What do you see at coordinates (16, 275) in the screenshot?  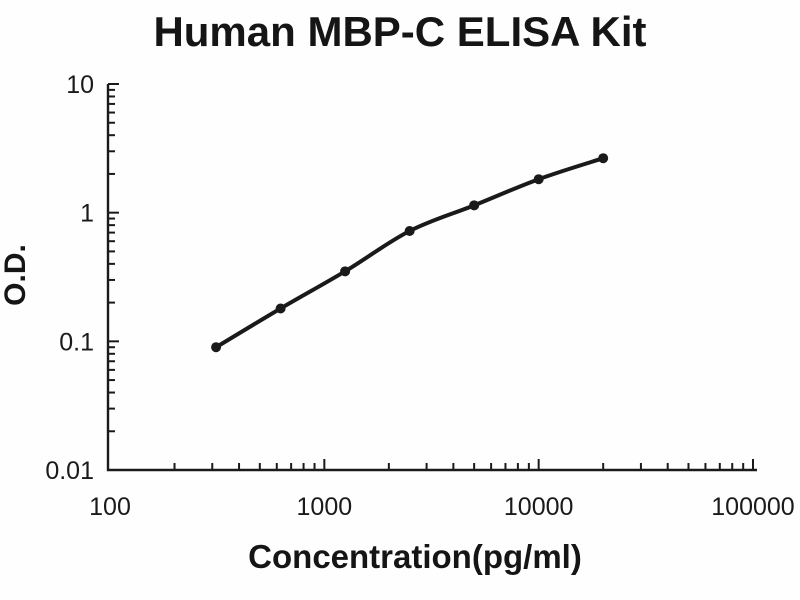 I see `y-axis-label: O.D.` at bounding box center [16, 275].